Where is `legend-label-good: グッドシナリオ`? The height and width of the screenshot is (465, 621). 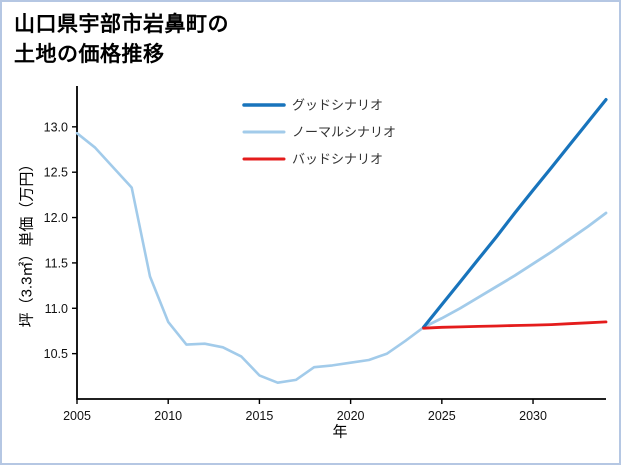 legend-label-good: グッドシナリオ is located at coordinates (337, 105).